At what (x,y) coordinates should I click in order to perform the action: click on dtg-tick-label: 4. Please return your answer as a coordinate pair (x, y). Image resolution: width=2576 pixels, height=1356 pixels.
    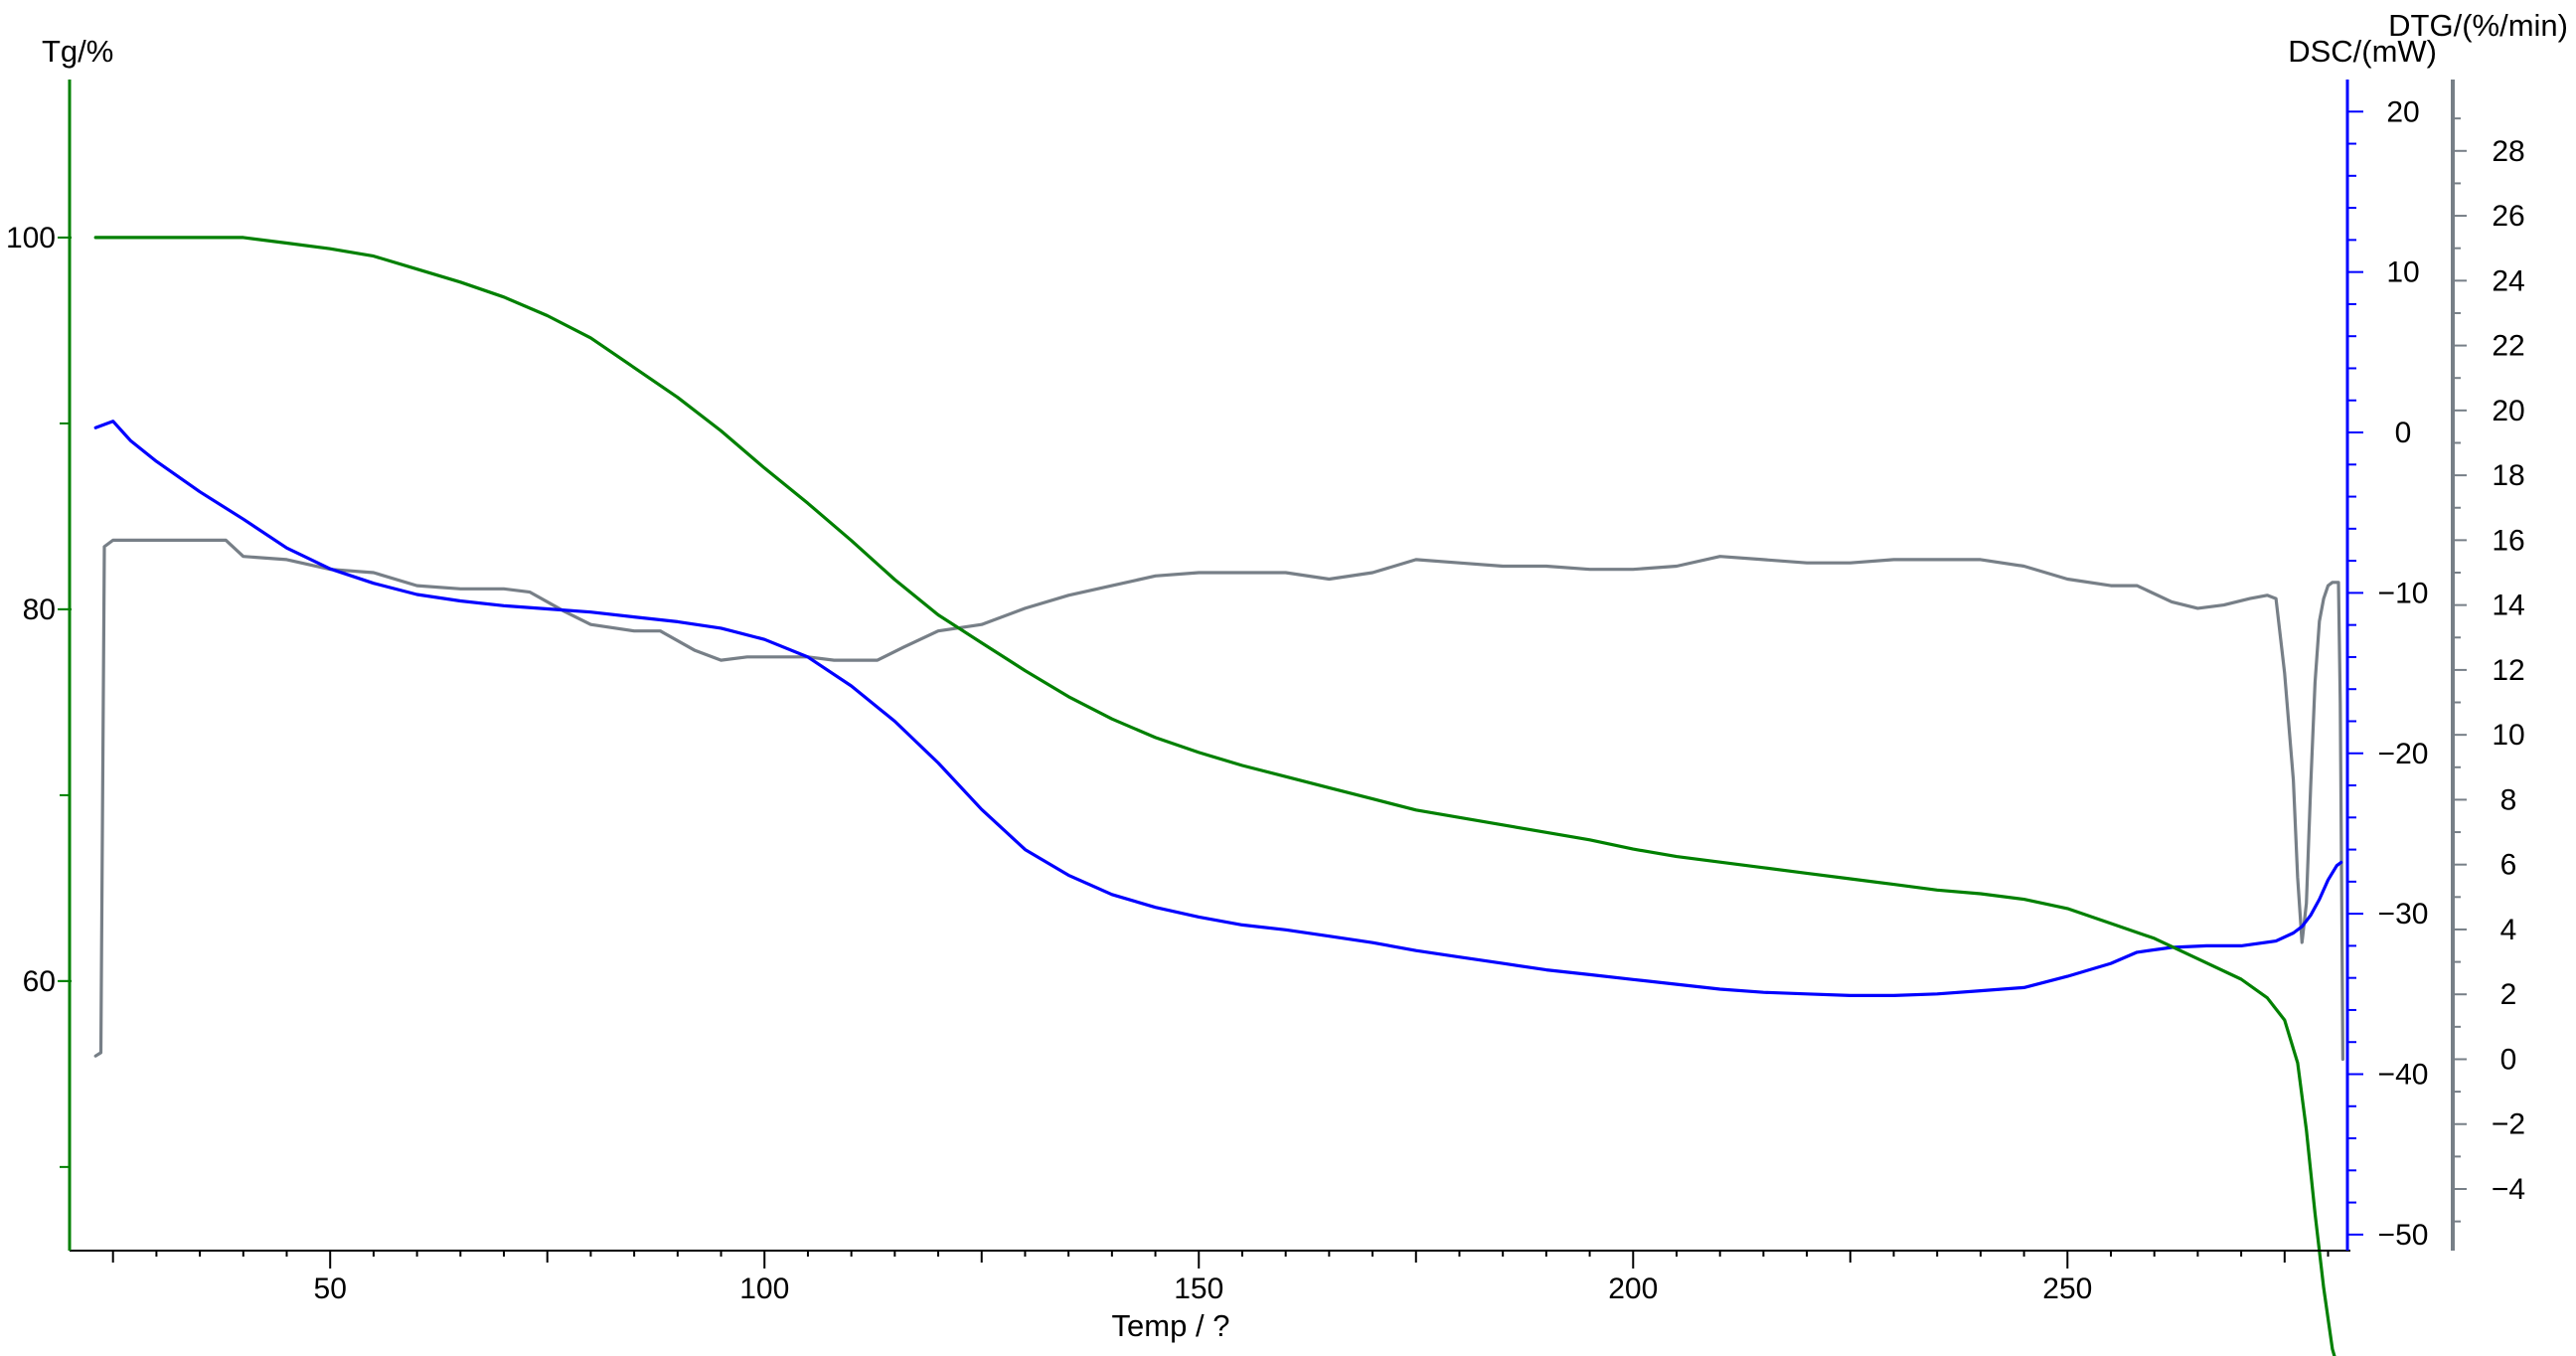
    Looking at the image, I should click on (2508, 930).